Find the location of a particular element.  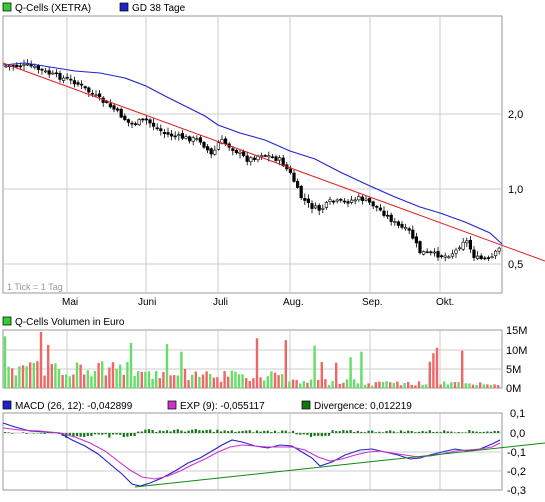

price-y-tick-0-5: 0,5 is located at coordinates (515, 265).